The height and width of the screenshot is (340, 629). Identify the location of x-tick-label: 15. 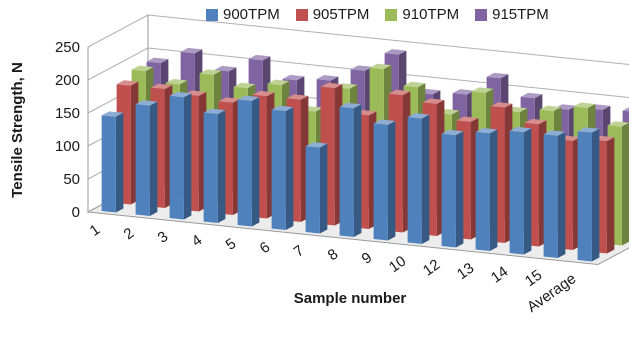
(533, 278).